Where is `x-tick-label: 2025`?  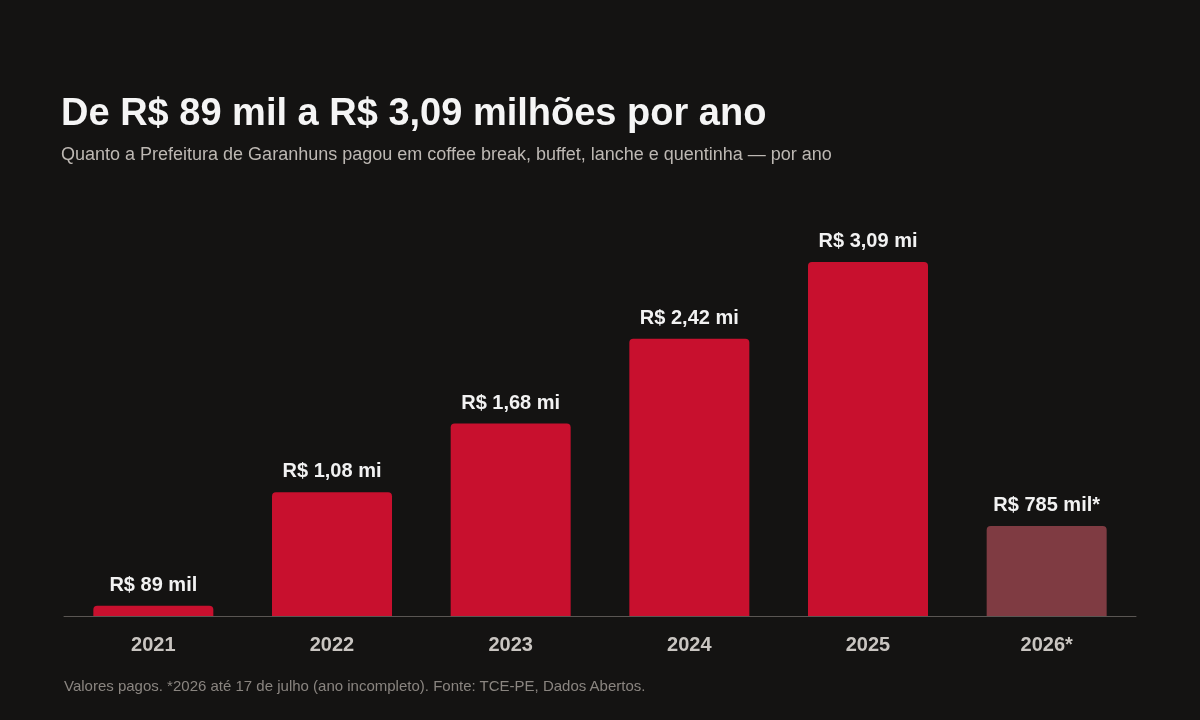
x-tick-label: 2025 is located at coordinates (868, 644).